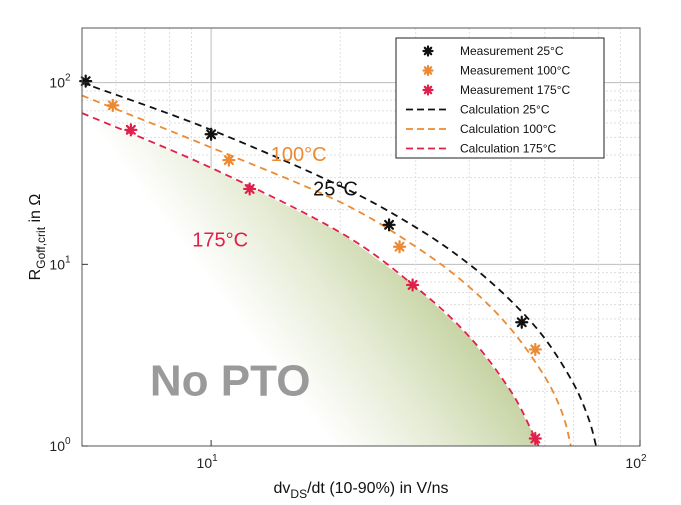 The image size is (681, 505). What do you see at coordinates (335, 189) in the screenshot?
I see `annotation-25c: 25°C` at bounding box center [335, 189].